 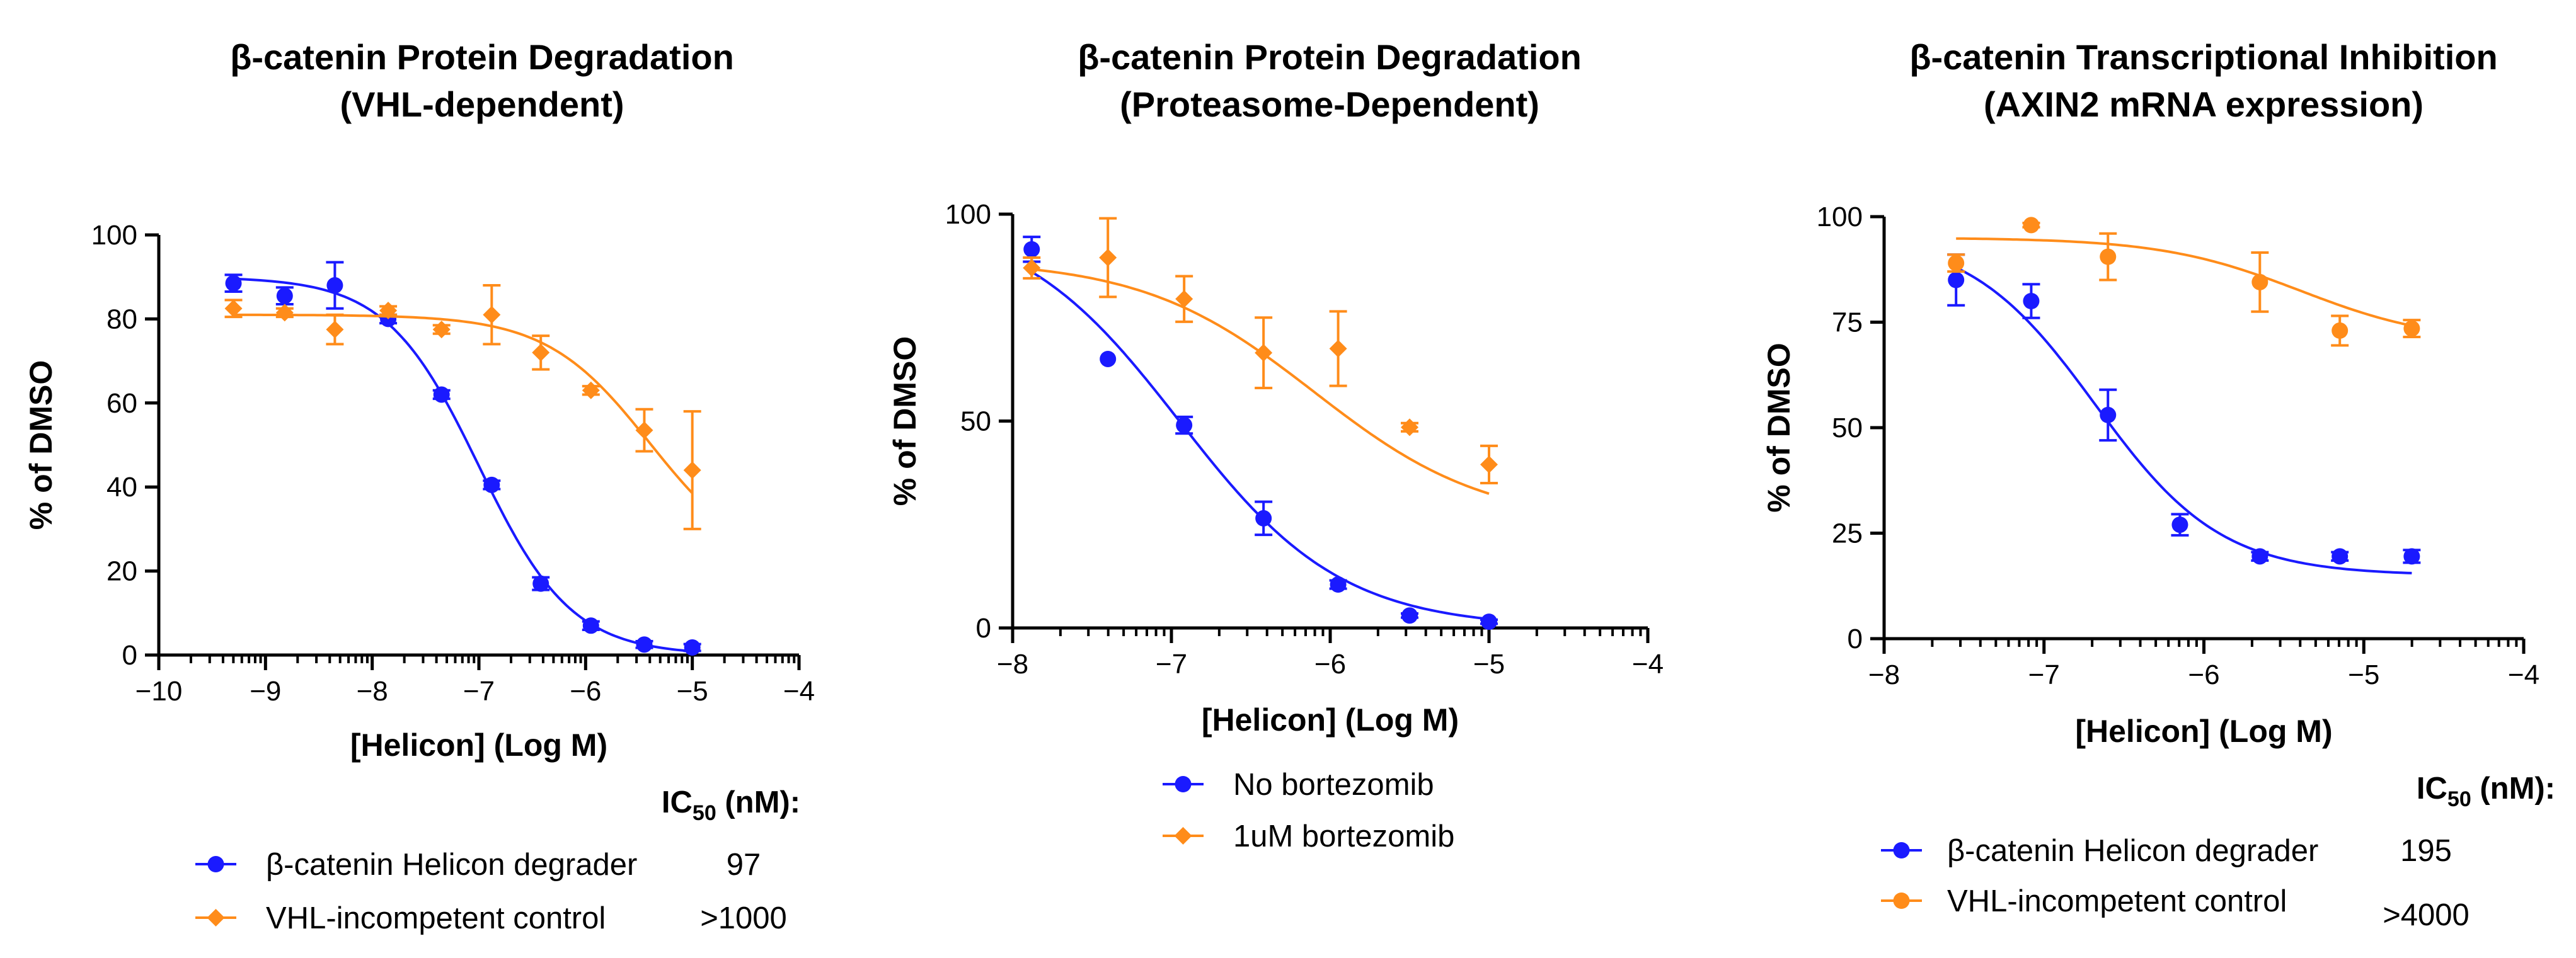 I want to click on chart-title: (AXIN2 mRNA expression), so click(x=2204, y=104).